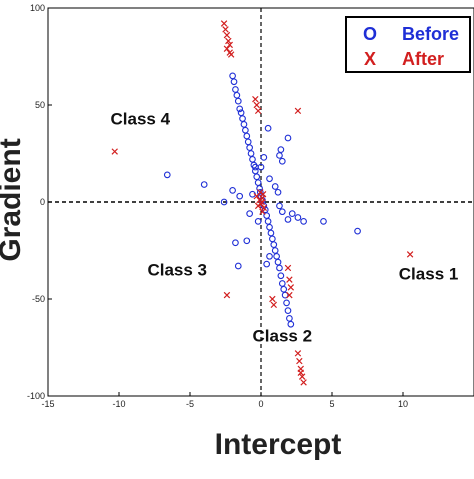  Describe the element at coordinates (141, 118) in the screenshot. I see `class-annotation: Class 4` at that location.